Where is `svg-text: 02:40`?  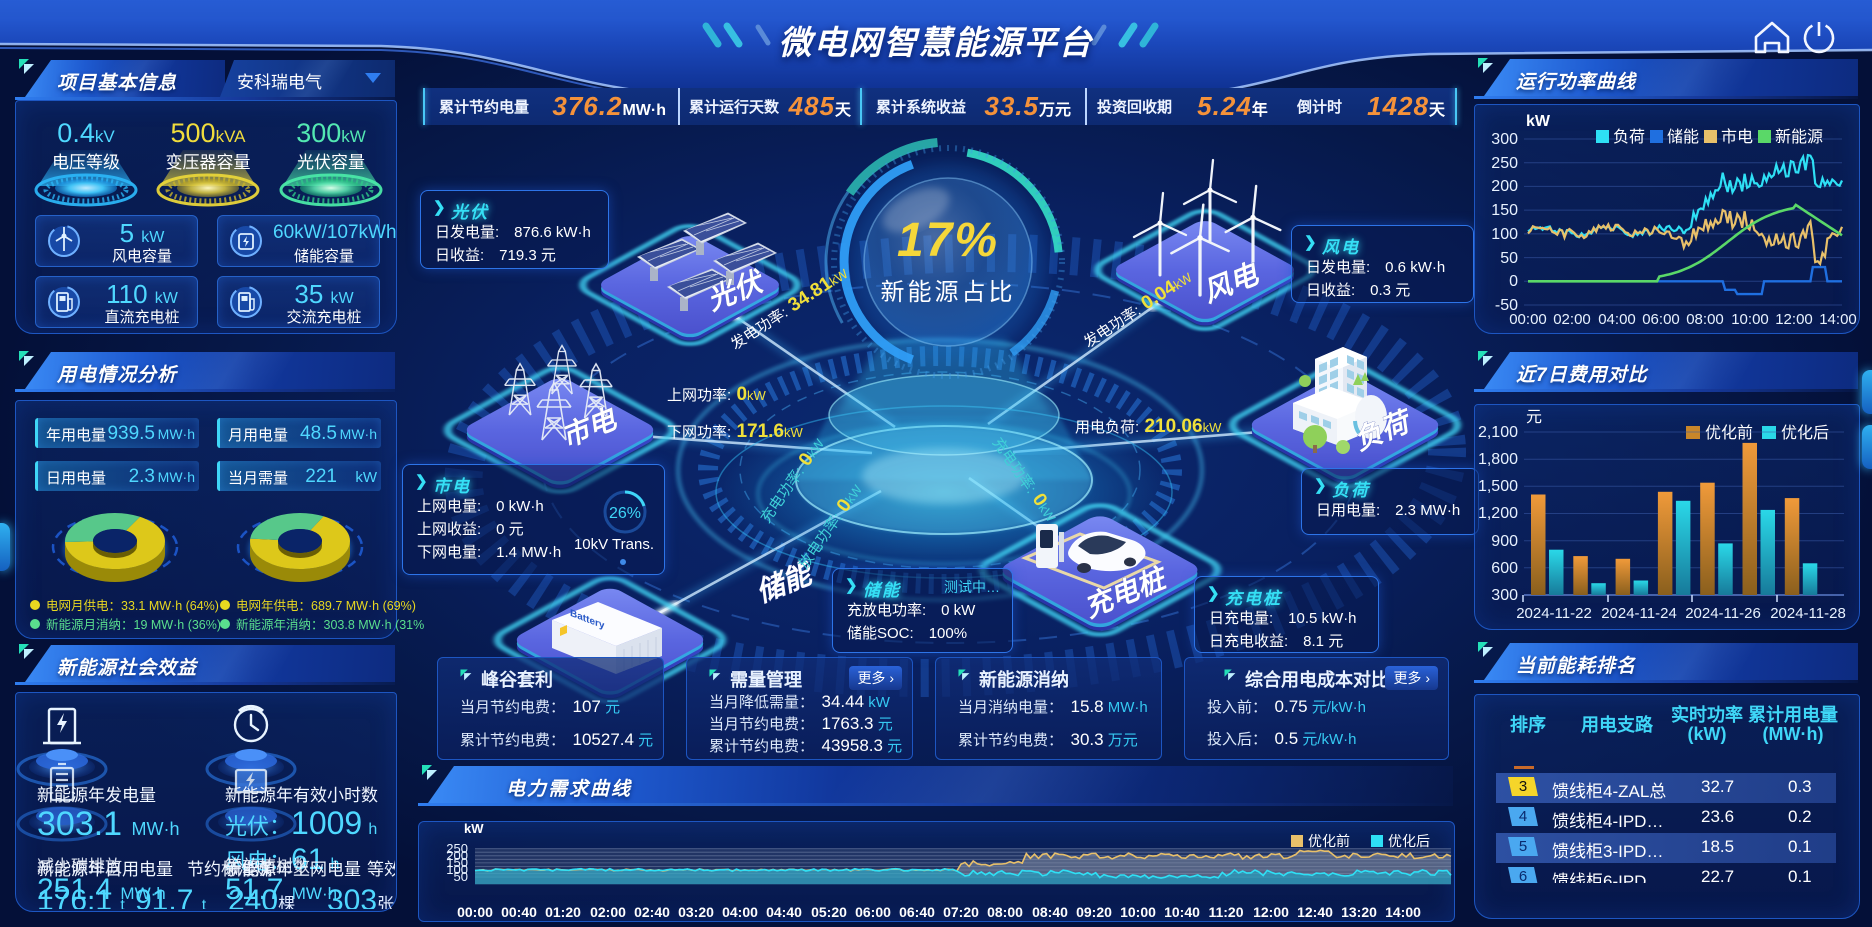 svg-text: 02:40 is located at coordinates (652, 912).